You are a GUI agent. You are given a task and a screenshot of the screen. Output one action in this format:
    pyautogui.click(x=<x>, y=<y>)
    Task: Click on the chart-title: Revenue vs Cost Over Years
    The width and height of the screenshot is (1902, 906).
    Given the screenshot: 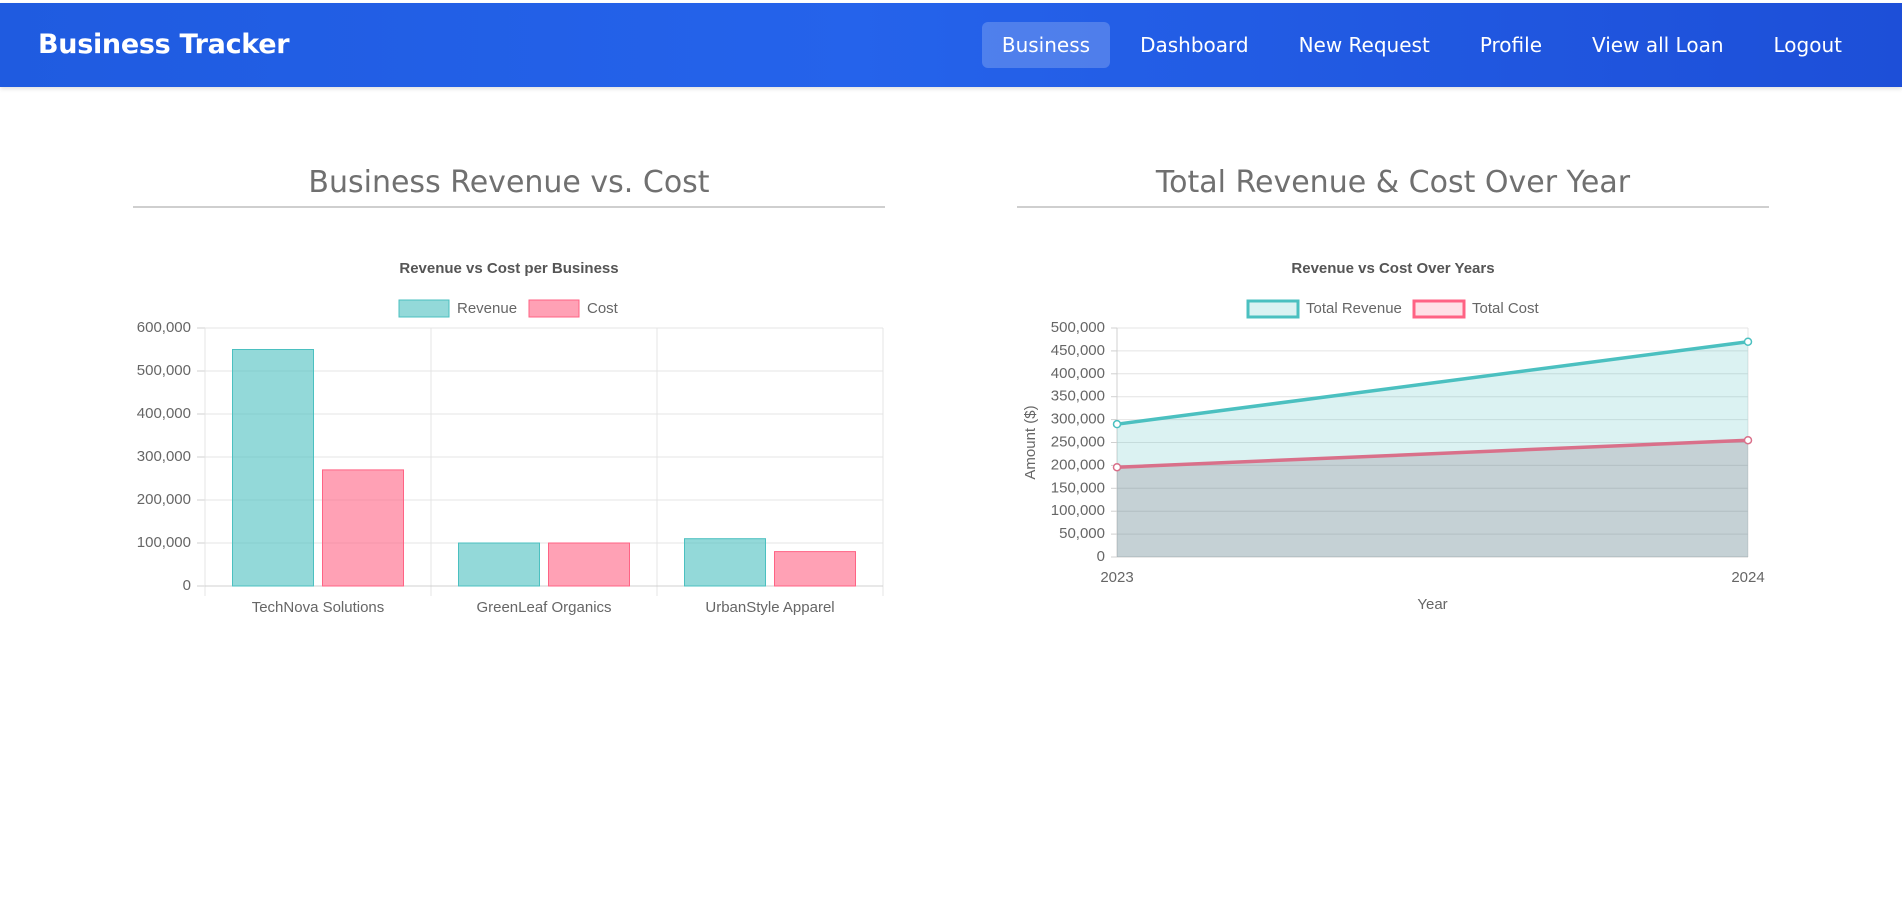 What is the action you would take?
    pyautogui.click(x=1392, y=268)
    